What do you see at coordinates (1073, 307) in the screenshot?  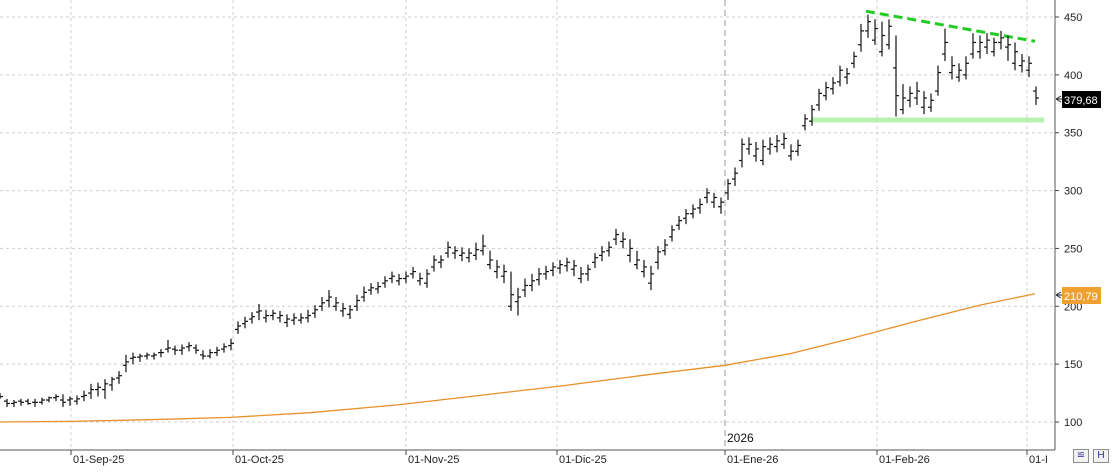 I see `y-tick-label-200: 200` at bounding box center [1073, 307].